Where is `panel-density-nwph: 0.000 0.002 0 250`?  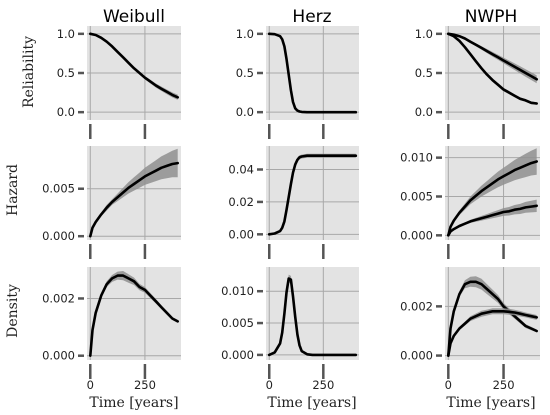 panel-density-nwph: 0.000 0.002 0 250 is located at coordinates (470, 329).